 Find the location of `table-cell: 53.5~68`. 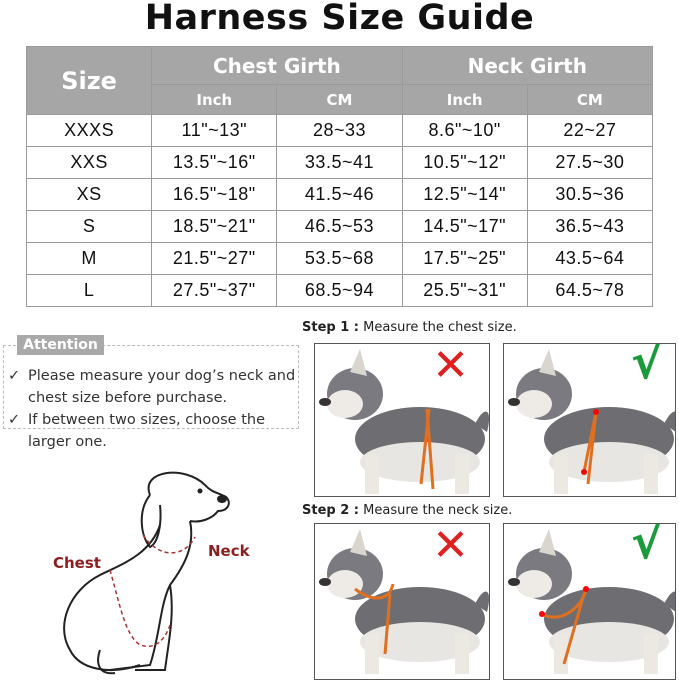

table-cell: 53.5~68 is located at coordinates (339, 258).